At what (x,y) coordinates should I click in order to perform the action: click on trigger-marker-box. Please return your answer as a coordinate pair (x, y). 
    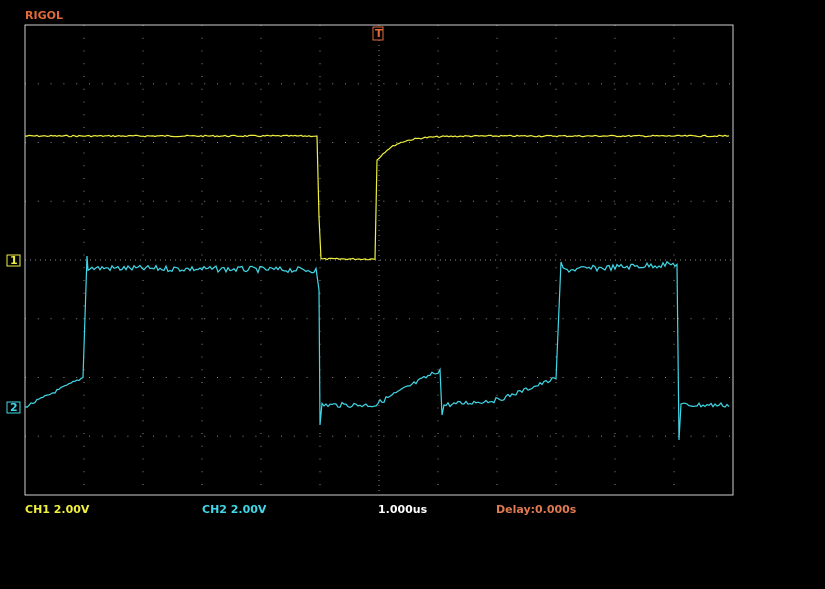
    Looking at the image, I should click on (378, 33).